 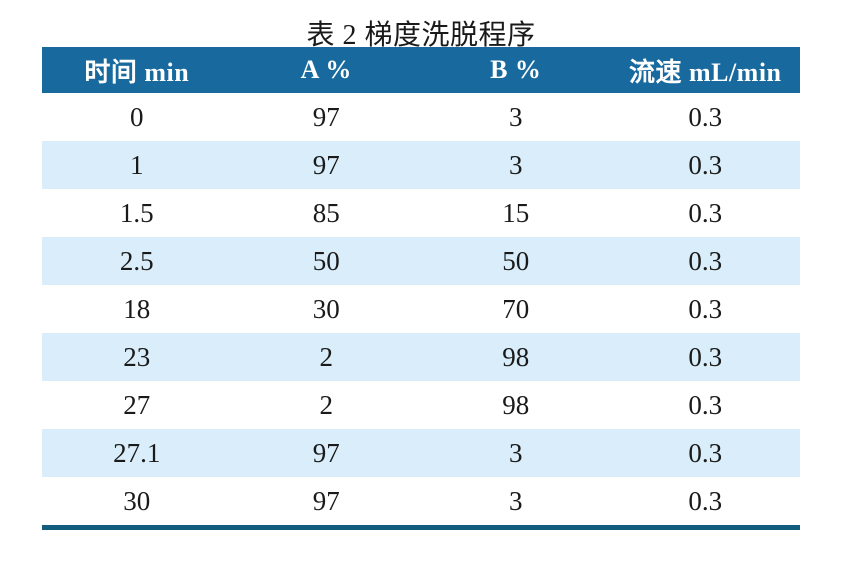 I want to click on table-row: 0 97 3 0.3, so click(x=421, y=117).